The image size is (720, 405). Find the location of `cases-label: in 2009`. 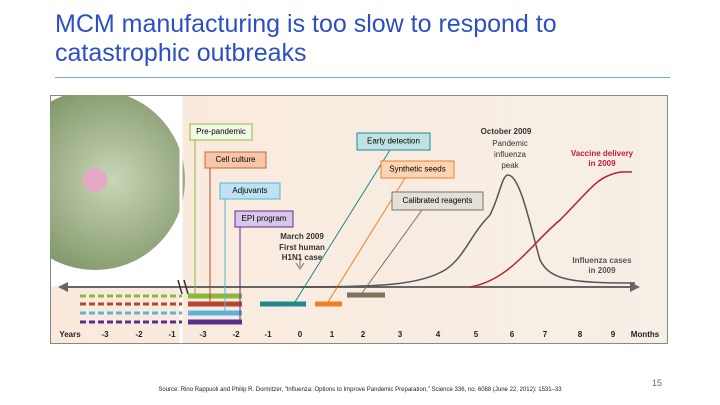

cases-label: in 2009 is located at coordinates (602, 270).